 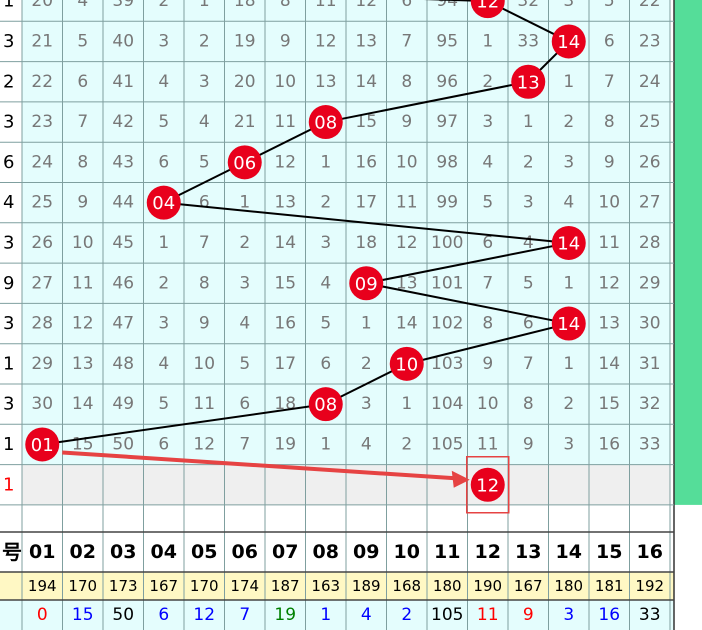 What do you see at coordinates (163, 586) in the screenshot?
I see `total-cell: 167` at bounding box center [163, 586].